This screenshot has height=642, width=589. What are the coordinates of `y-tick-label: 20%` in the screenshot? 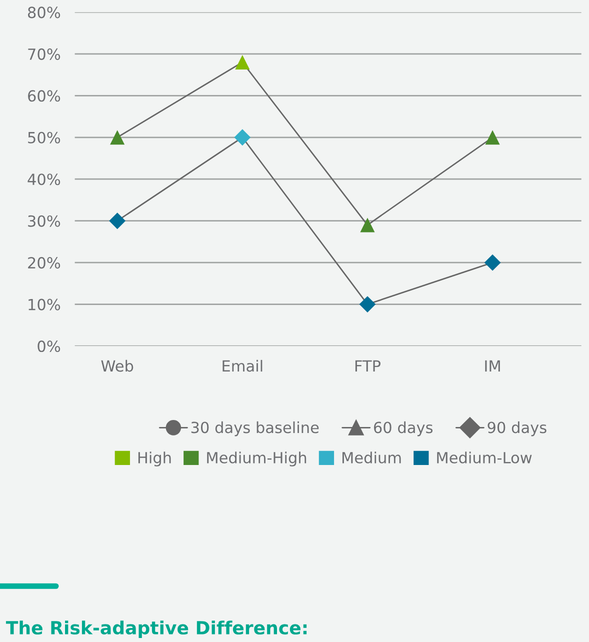 It's located at (44, 263).